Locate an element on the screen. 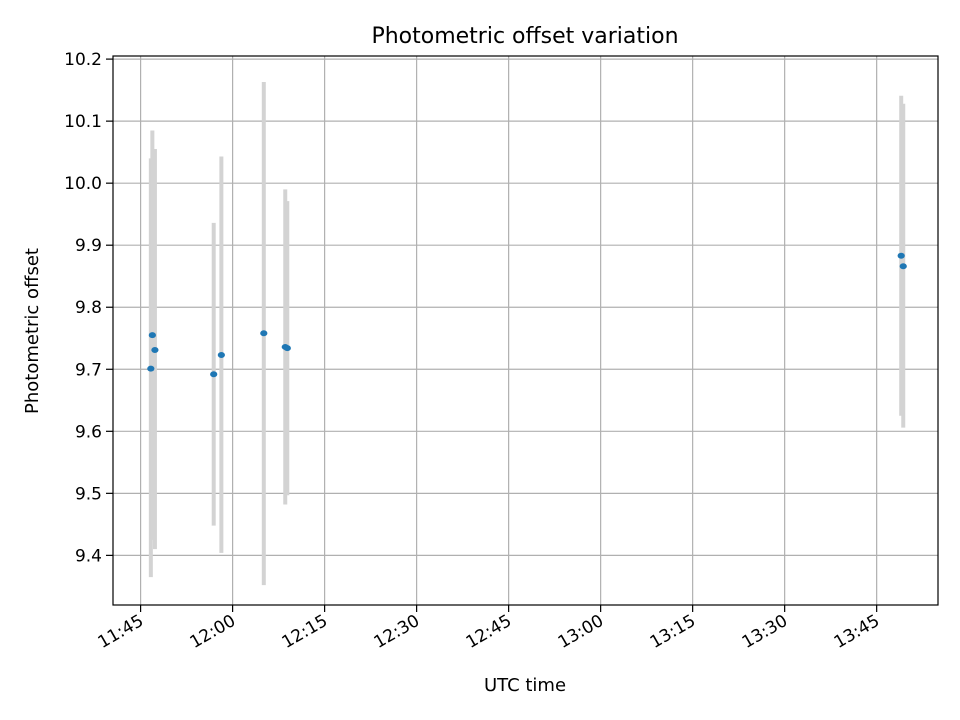  y-tick-label: 9.8 is located at coordinates (88, 308).